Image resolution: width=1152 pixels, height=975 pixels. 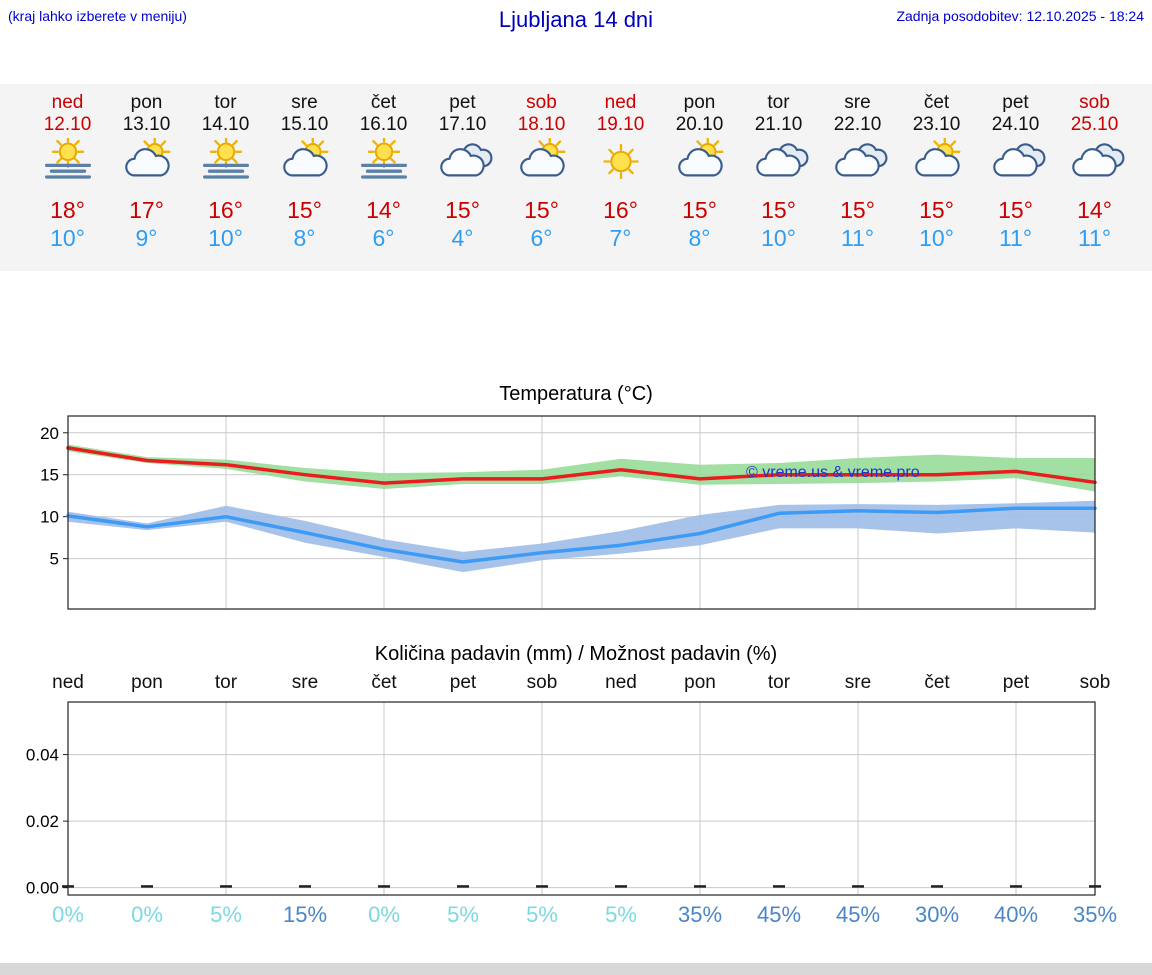 I want to click on day-date: 12.10, so click(x=67, y=124).